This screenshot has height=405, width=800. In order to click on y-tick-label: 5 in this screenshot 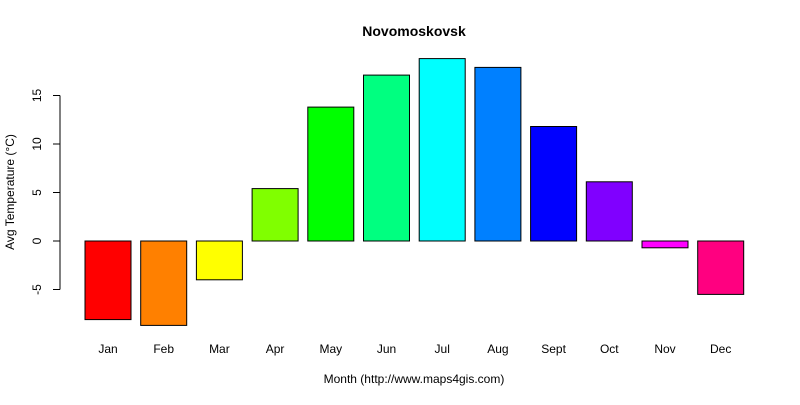, I will do `click(37, 192)`.